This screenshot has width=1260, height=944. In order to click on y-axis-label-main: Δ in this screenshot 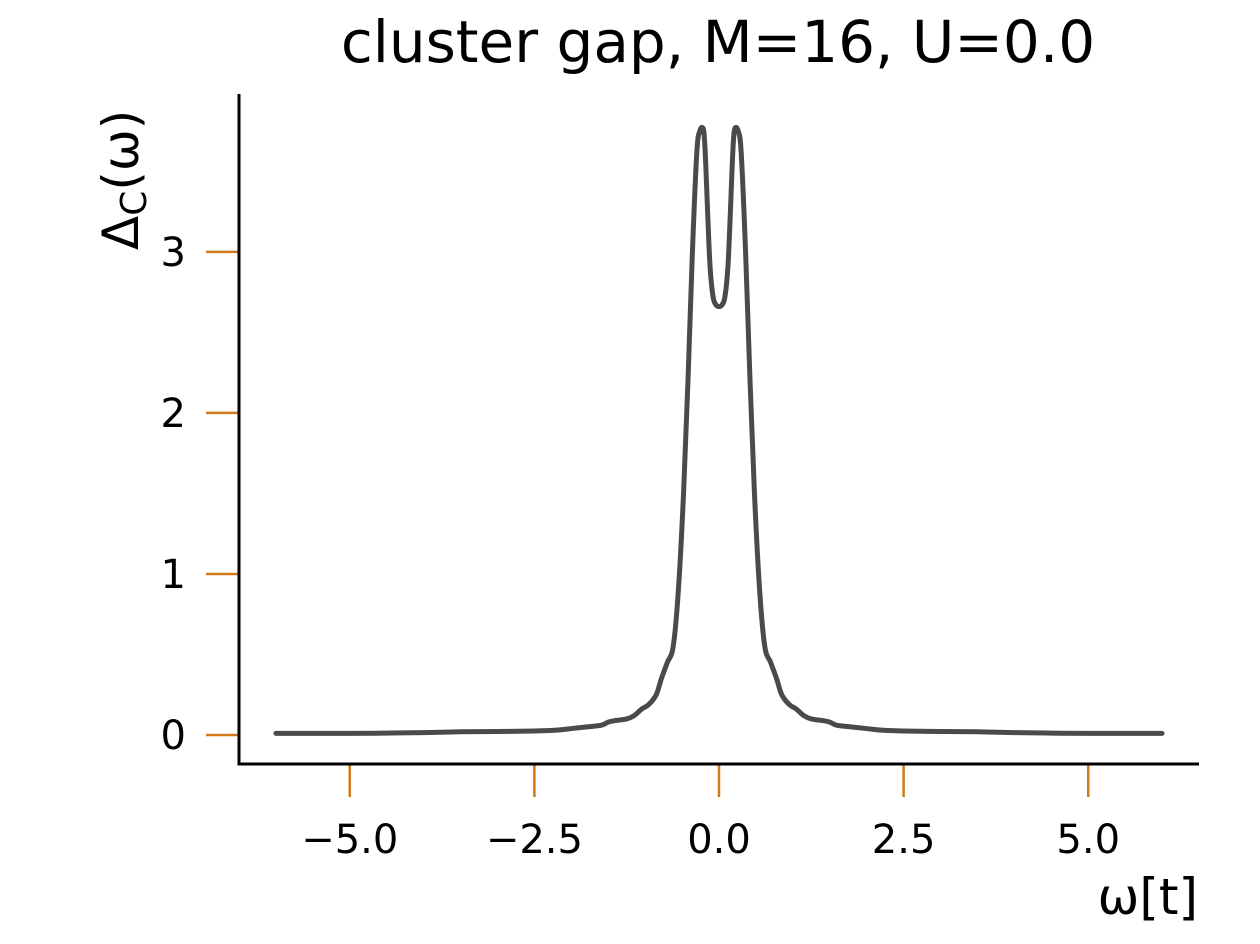, I will do `click(121, 233)`.